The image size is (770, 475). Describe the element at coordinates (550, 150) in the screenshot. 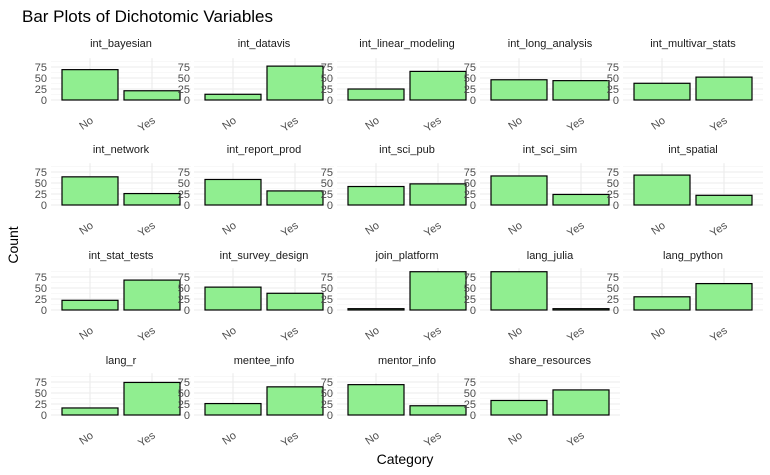

I see `panel-title: int_sci_sim` at that location.